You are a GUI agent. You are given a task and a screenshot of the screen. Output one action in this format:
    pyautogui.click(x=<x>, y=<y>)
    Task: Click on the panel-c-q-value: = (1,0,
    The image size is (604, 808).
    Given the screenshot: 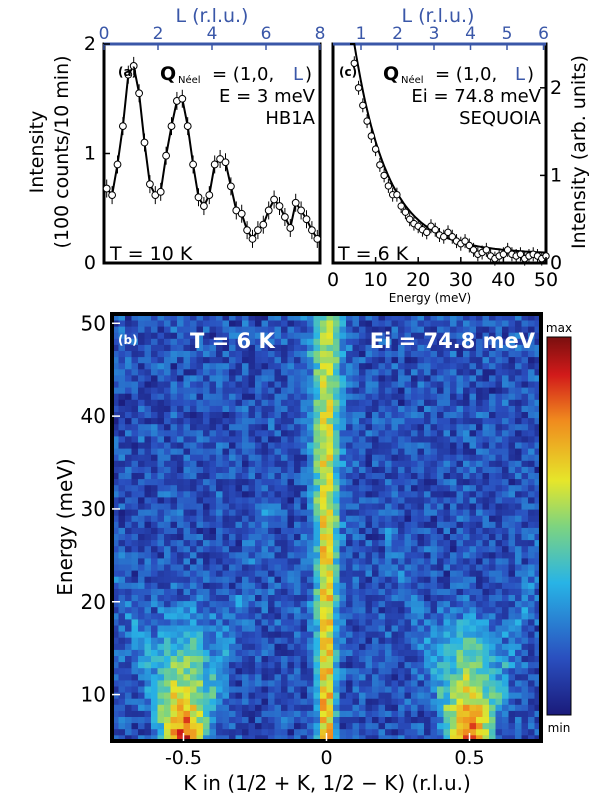 What is the action you would take?
    pyautogui.click(x=466, y=74)
    